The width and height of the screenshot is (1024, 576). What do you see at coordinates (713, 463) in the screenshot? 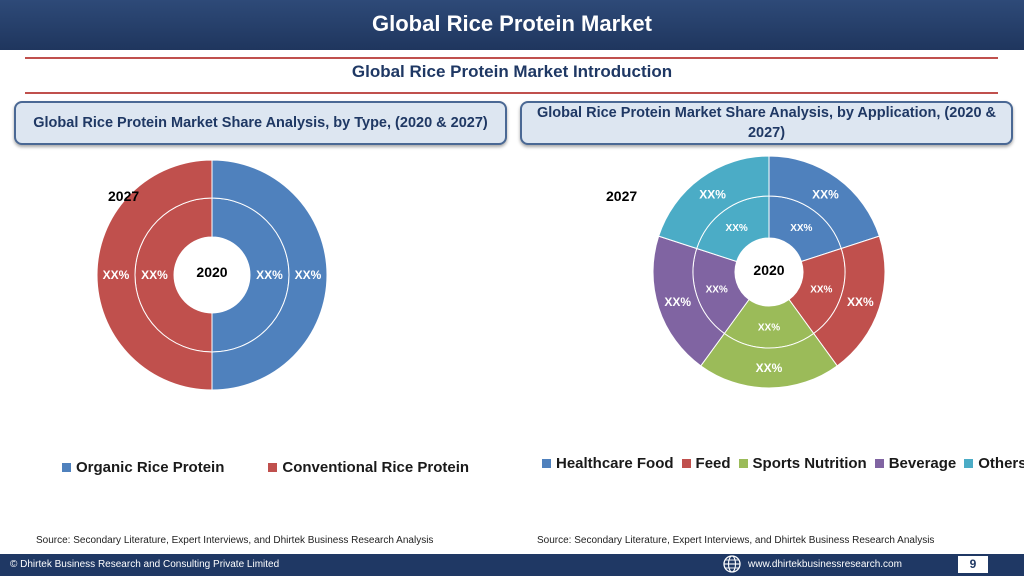
I see `legend-label: Feed` at bounding box center [713, 463].